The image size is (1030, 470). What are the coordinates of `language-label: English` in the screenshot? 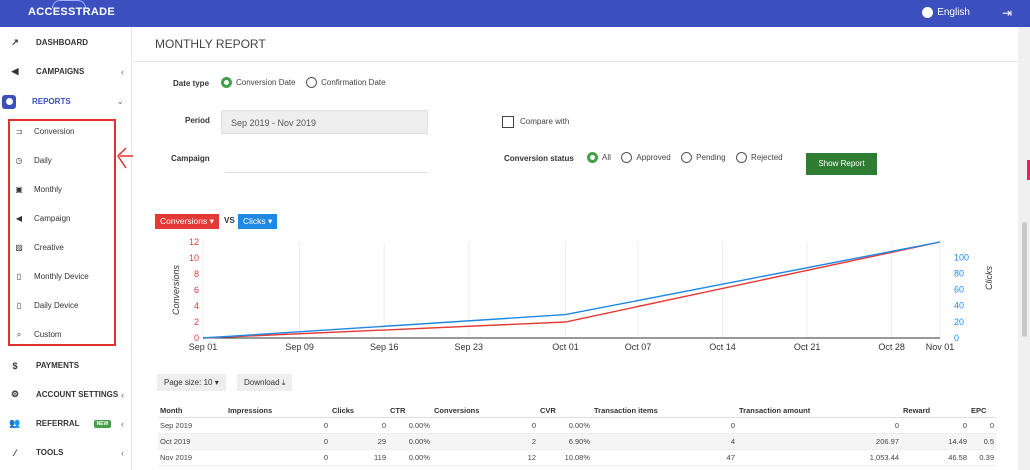 It's located at (953, 12).